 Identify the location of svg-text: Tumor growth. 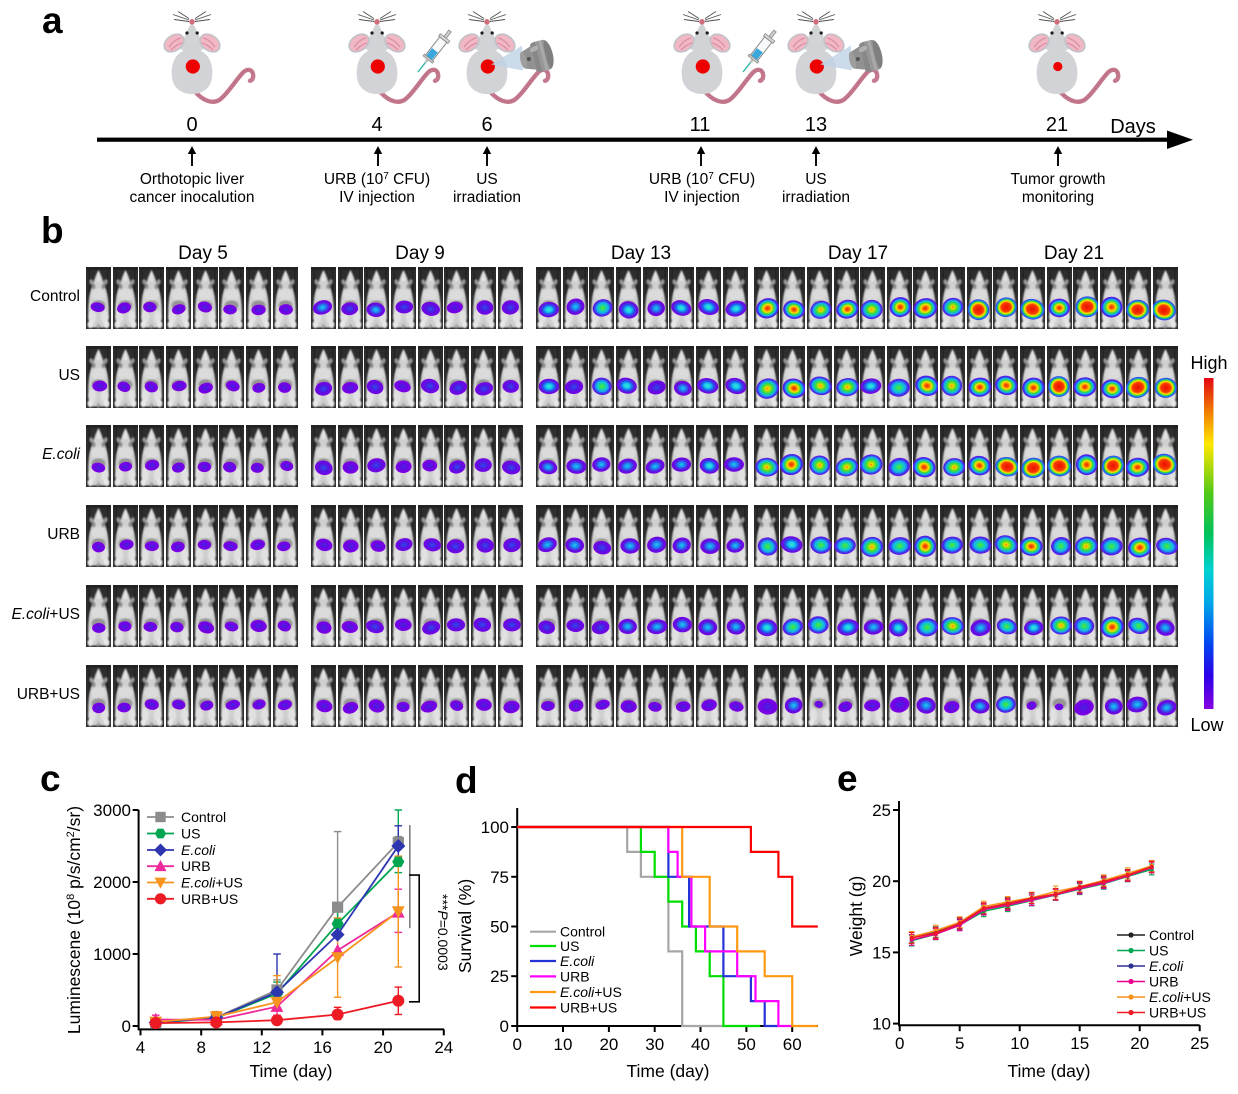
(1057, 179).